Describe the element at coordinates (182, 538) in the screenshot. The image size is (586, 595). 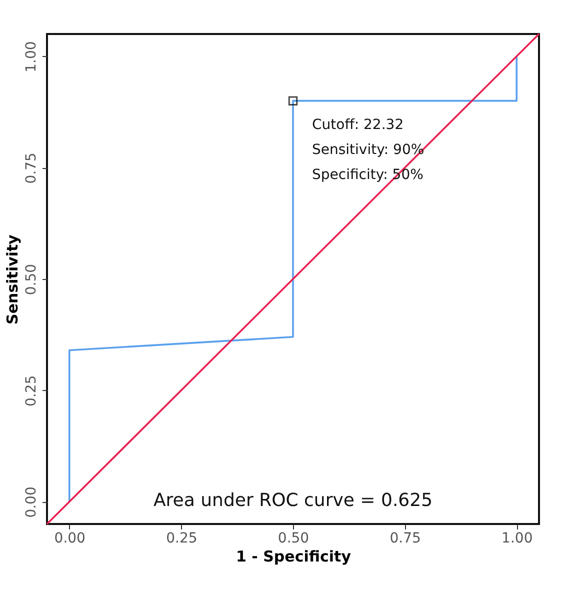
I see `x-tick-label: 0.25` at that location.